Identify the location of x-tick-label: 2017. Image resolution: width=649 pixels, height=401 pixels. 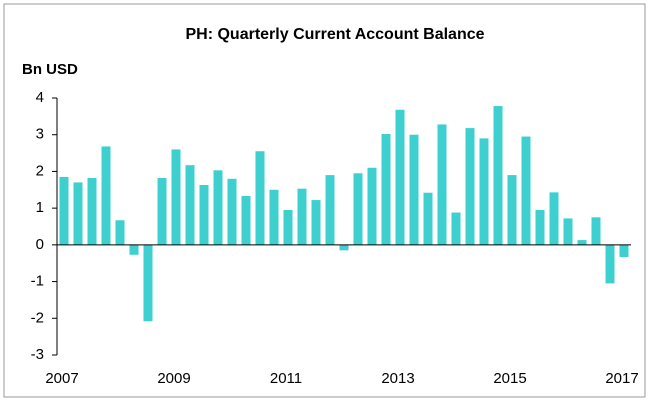
(621, 378).